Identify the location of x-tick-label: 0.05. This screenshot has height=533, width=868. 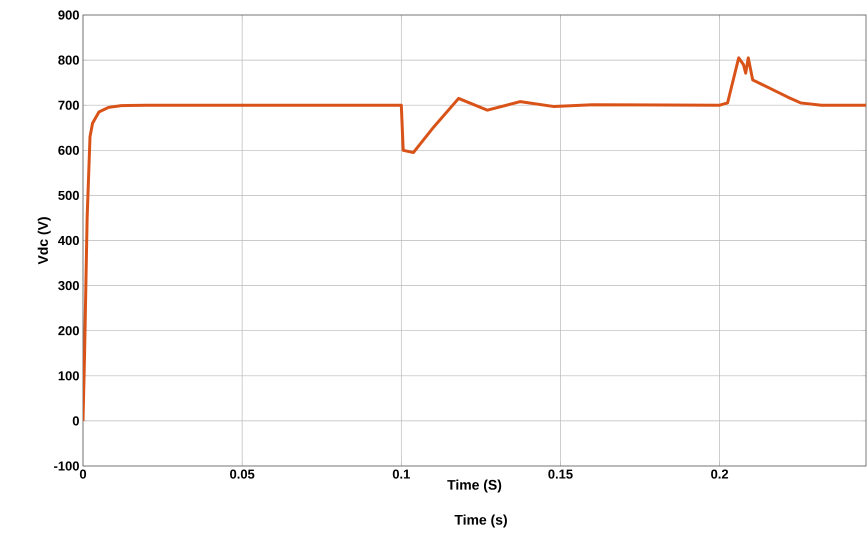
(242, 474).